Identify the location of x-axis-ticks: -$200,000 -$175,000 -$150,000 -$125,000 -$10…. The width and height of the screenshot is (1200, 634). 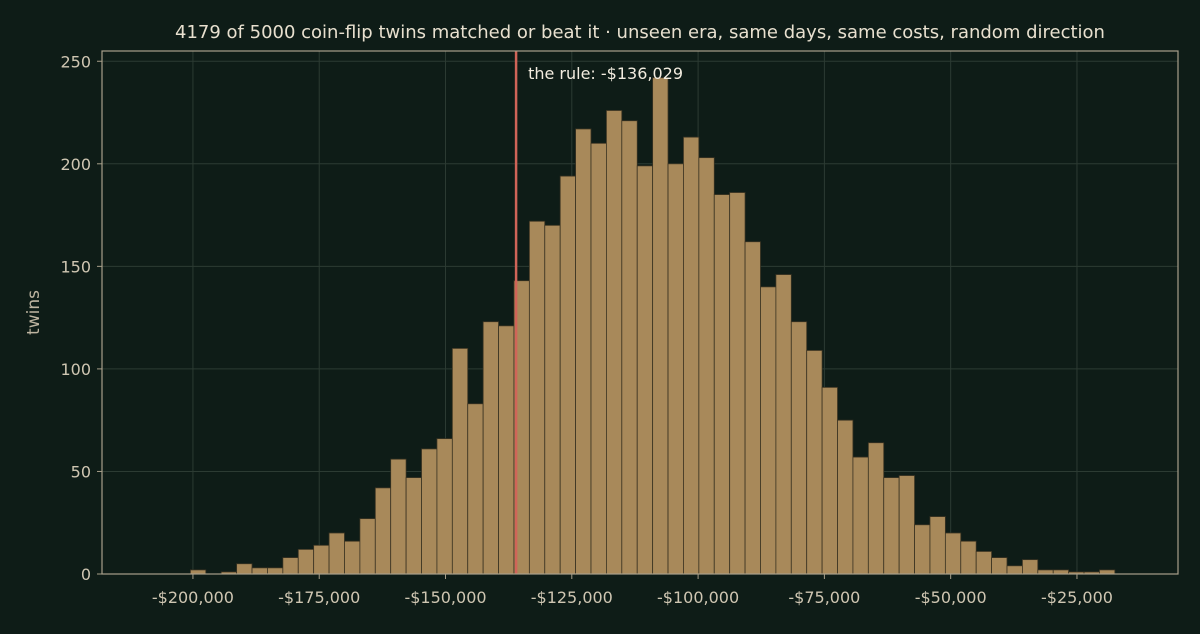
(632, 590).